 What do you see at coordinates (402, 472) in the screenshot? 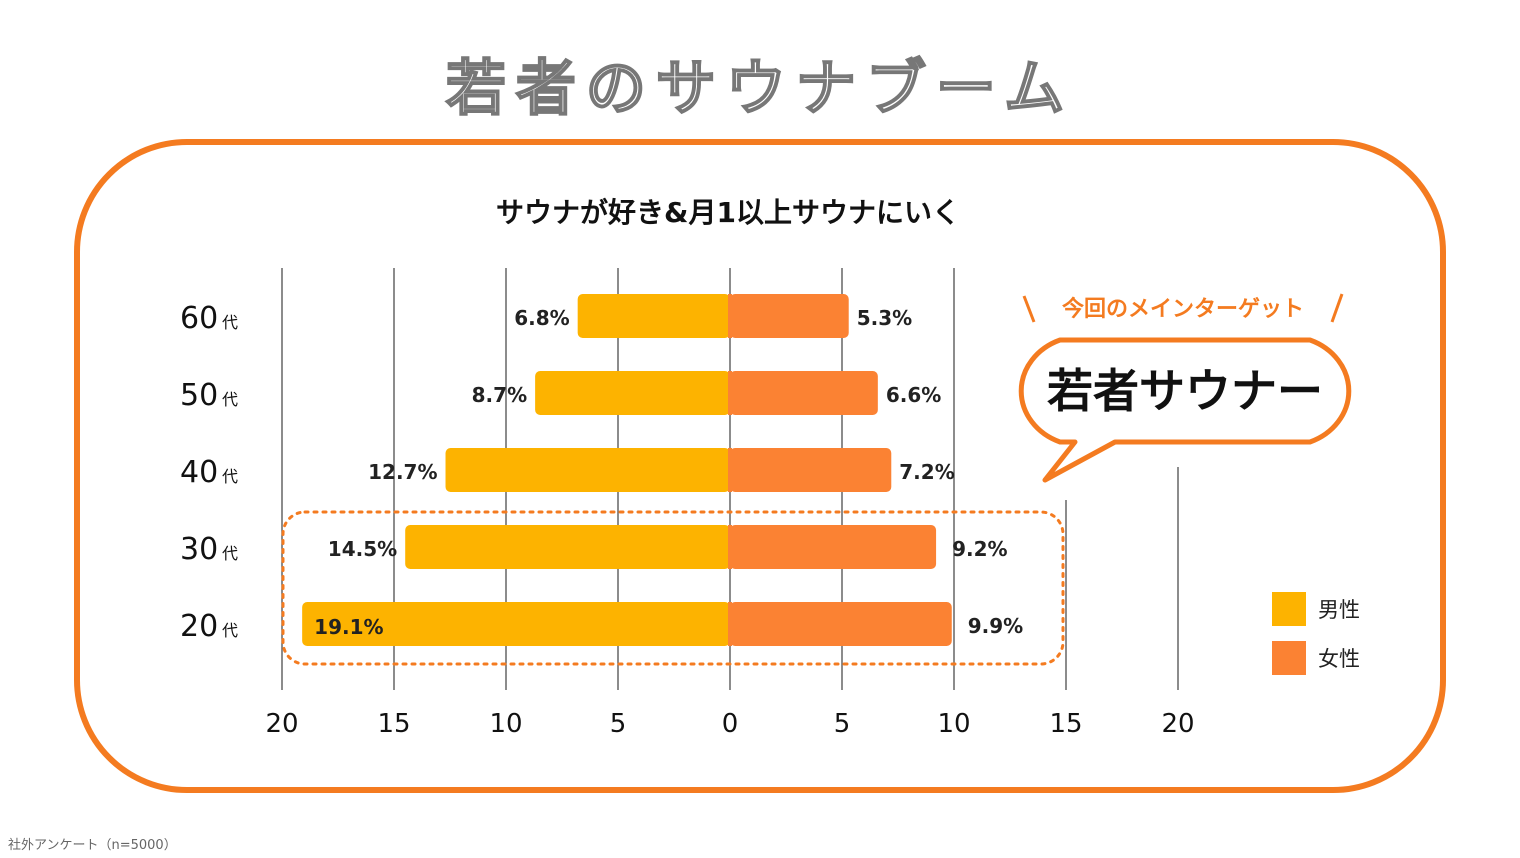
I see `data-label-male: 12.7%` at bounding box center [402, 472].